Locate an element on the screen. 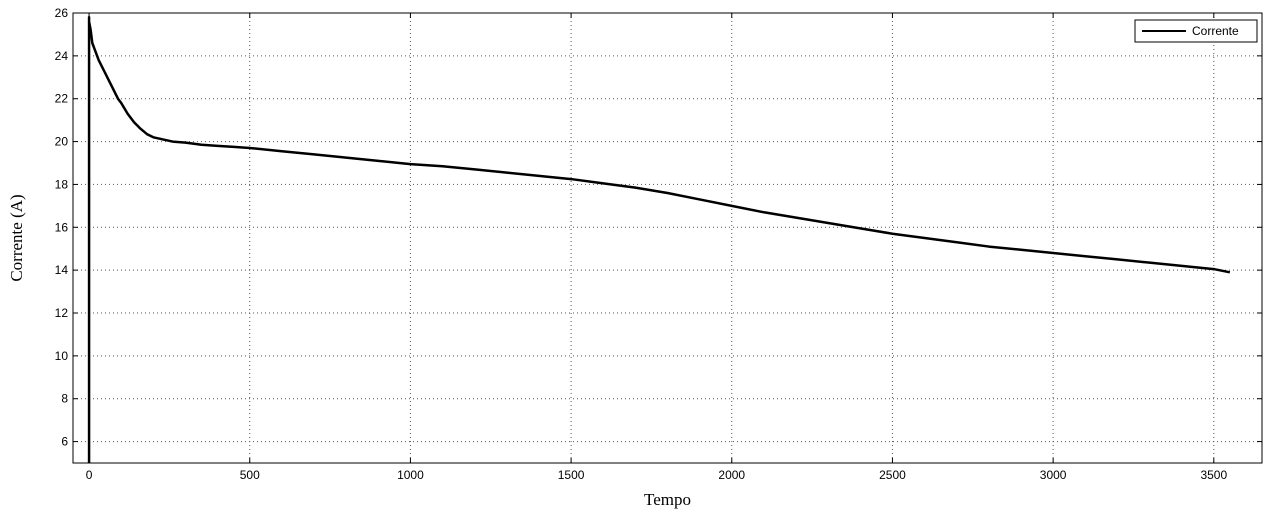 This screenshot has height=515, width=1267. legend-entry-label: Corrente is located at coordinates (1215, 31).